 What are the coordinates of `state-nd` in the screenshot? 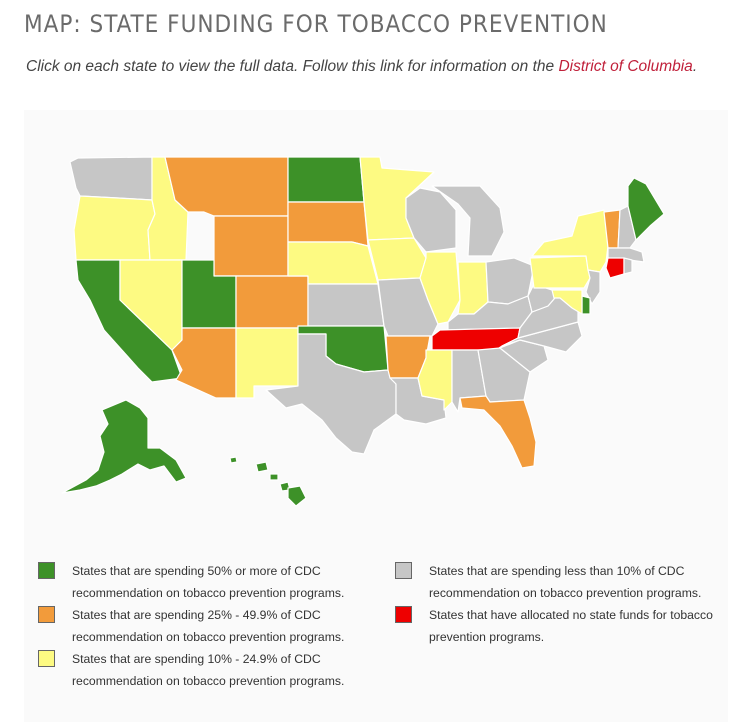 It's located at (326, 179).